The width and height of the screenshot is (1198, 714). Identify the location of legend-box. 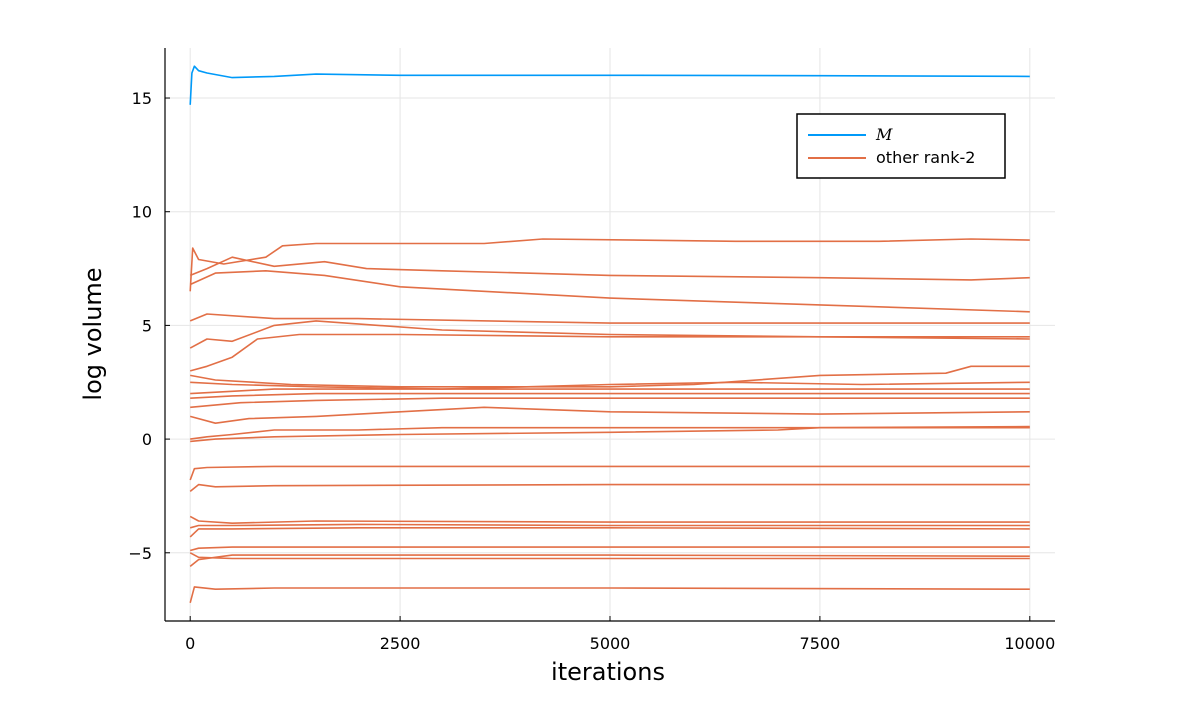
(901, 146).